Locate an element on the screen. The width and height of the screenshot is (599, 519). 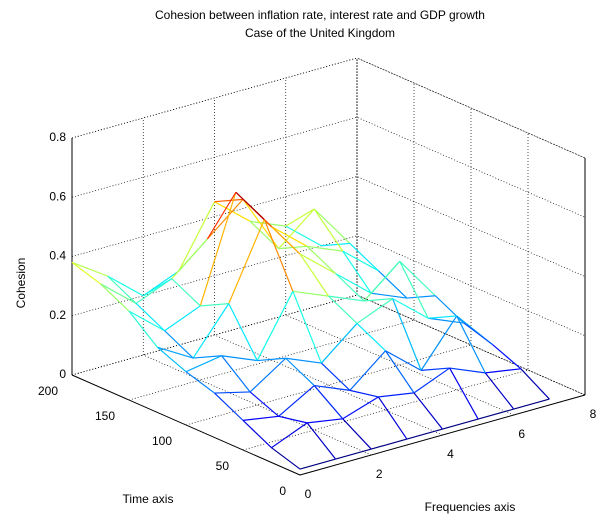
z-axis-label: Cohesion is located at coordinates (21, 283).